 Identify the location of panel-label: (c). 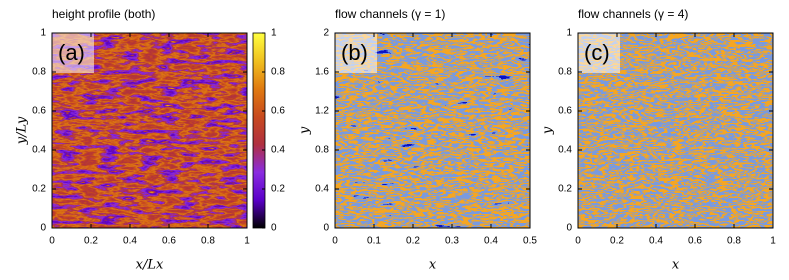
(597, 52).